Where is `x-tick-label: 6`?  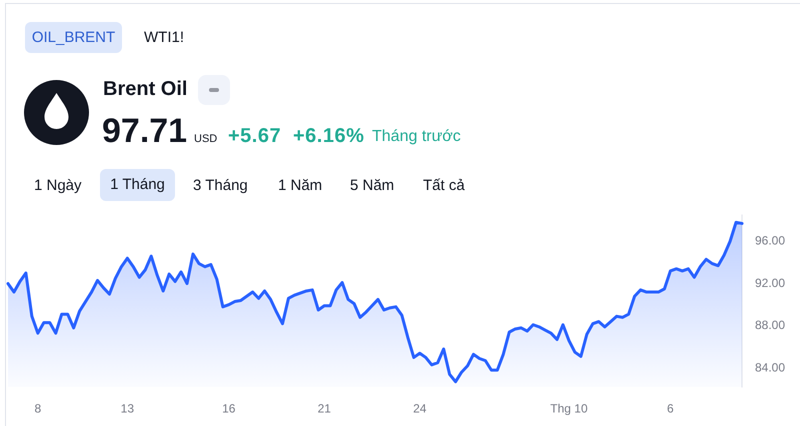
x-tick-label: 6 is located at coordinates (670, 409).